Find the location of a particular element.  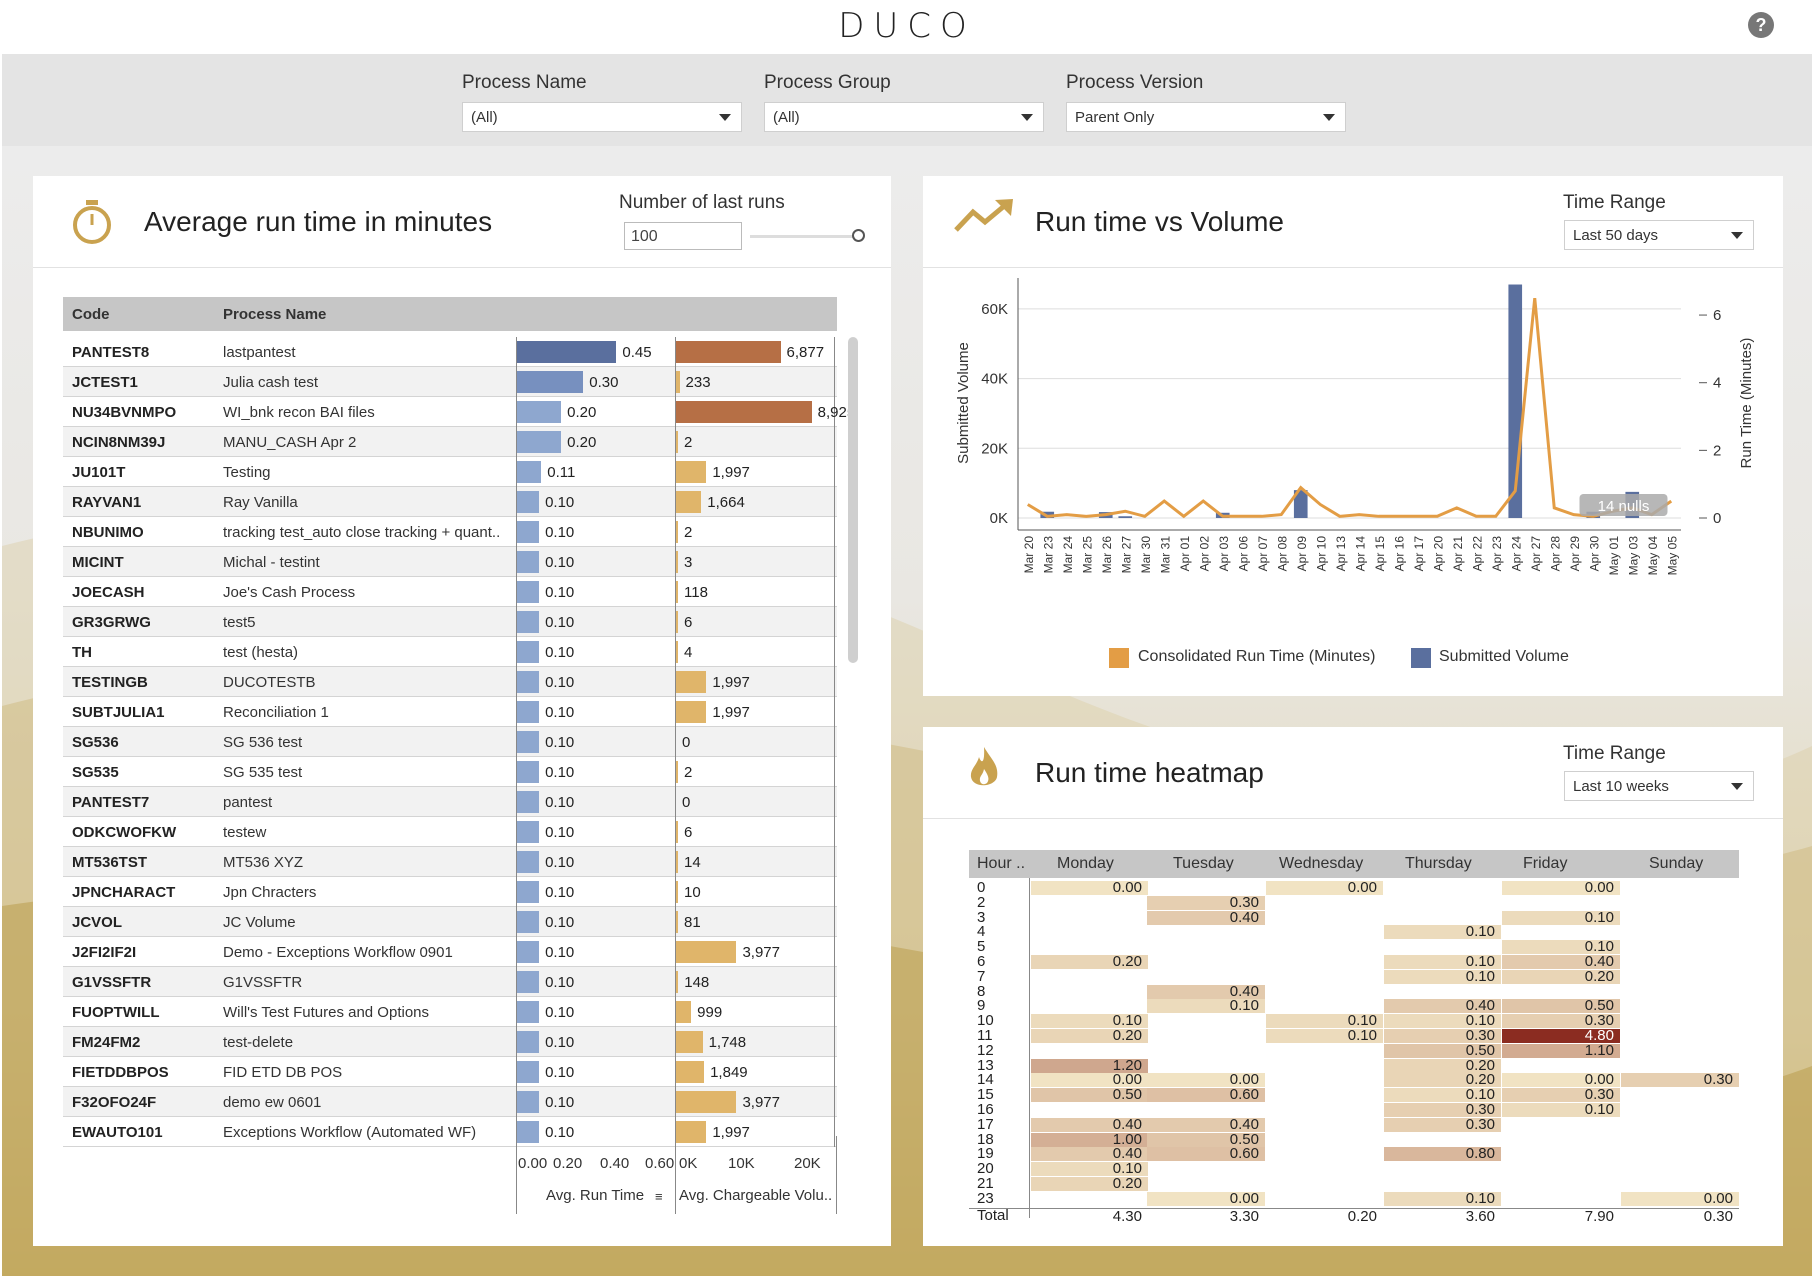

table-row: MT536TST MT536 XYZ 0.10 14 is located at coordinates (450, 862).